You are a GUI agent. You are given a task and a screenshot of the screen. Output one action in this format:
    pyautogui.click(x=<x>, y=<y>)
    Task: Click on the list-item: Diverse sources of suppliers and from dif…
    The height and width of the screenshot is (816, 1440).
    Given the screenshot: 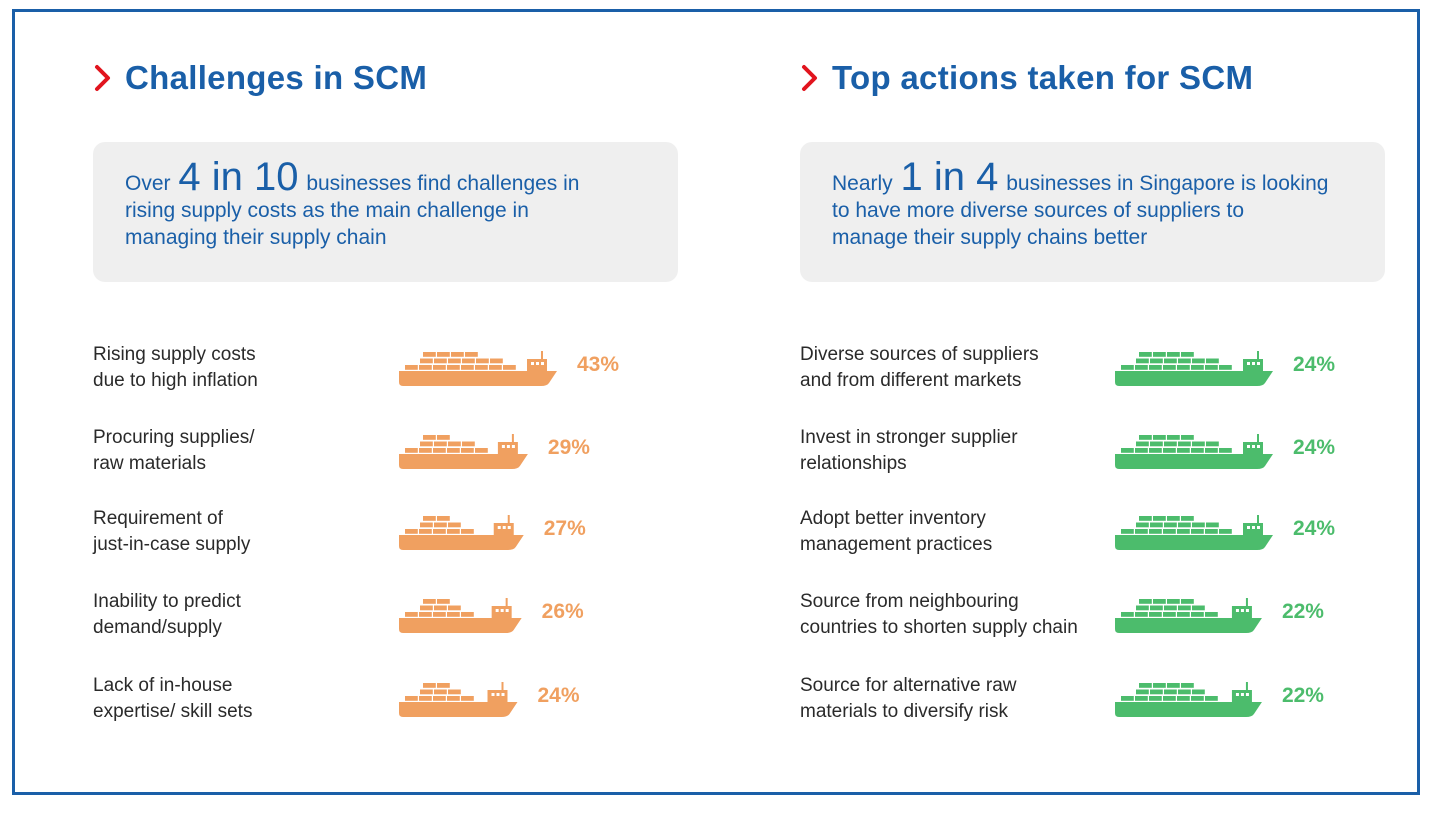 What is the action you would take?
    pyautogui.click(x=1100, y=377)
    